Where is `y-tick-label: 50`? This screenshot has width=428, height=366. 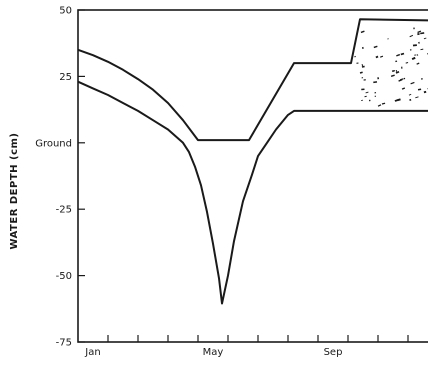
y-tick-label: 50 is located at coordinates (65, 11).